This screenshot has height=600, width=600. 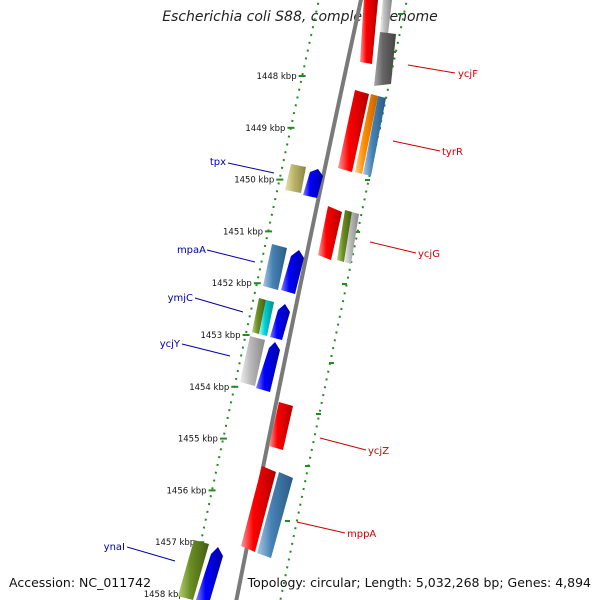 I want to click on gene-block-tpx-blue, so click(x=313, y=183).